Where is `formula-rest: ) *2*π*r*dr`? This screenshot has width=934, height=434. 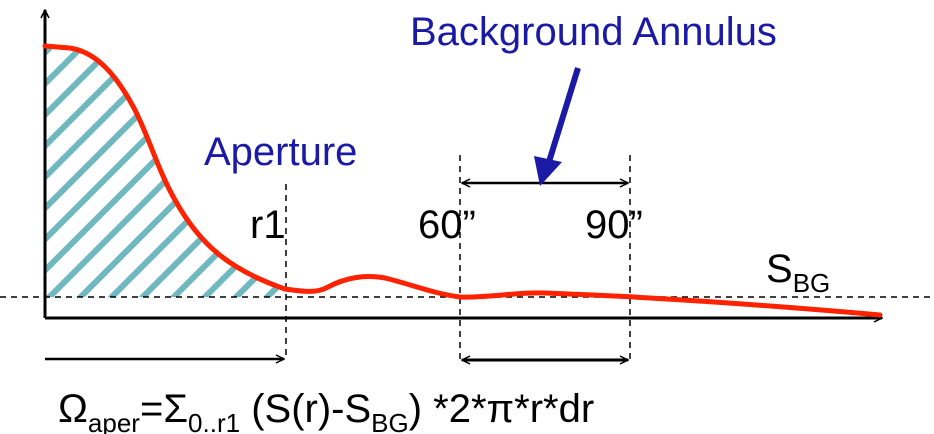
formula-rest: ) *2*π*r*dr is located at coordinates (501, 409).